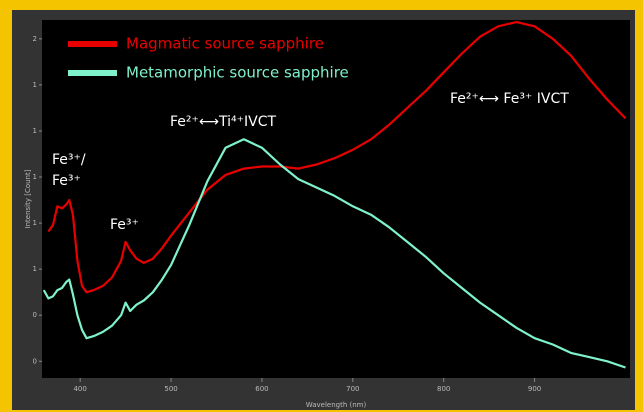 The width and height of the screenshot is (643, 412). Describe the element at coordinates (28, 198) in the screenshot. I see `y-axis-label: Intensity [Count]` at that location.